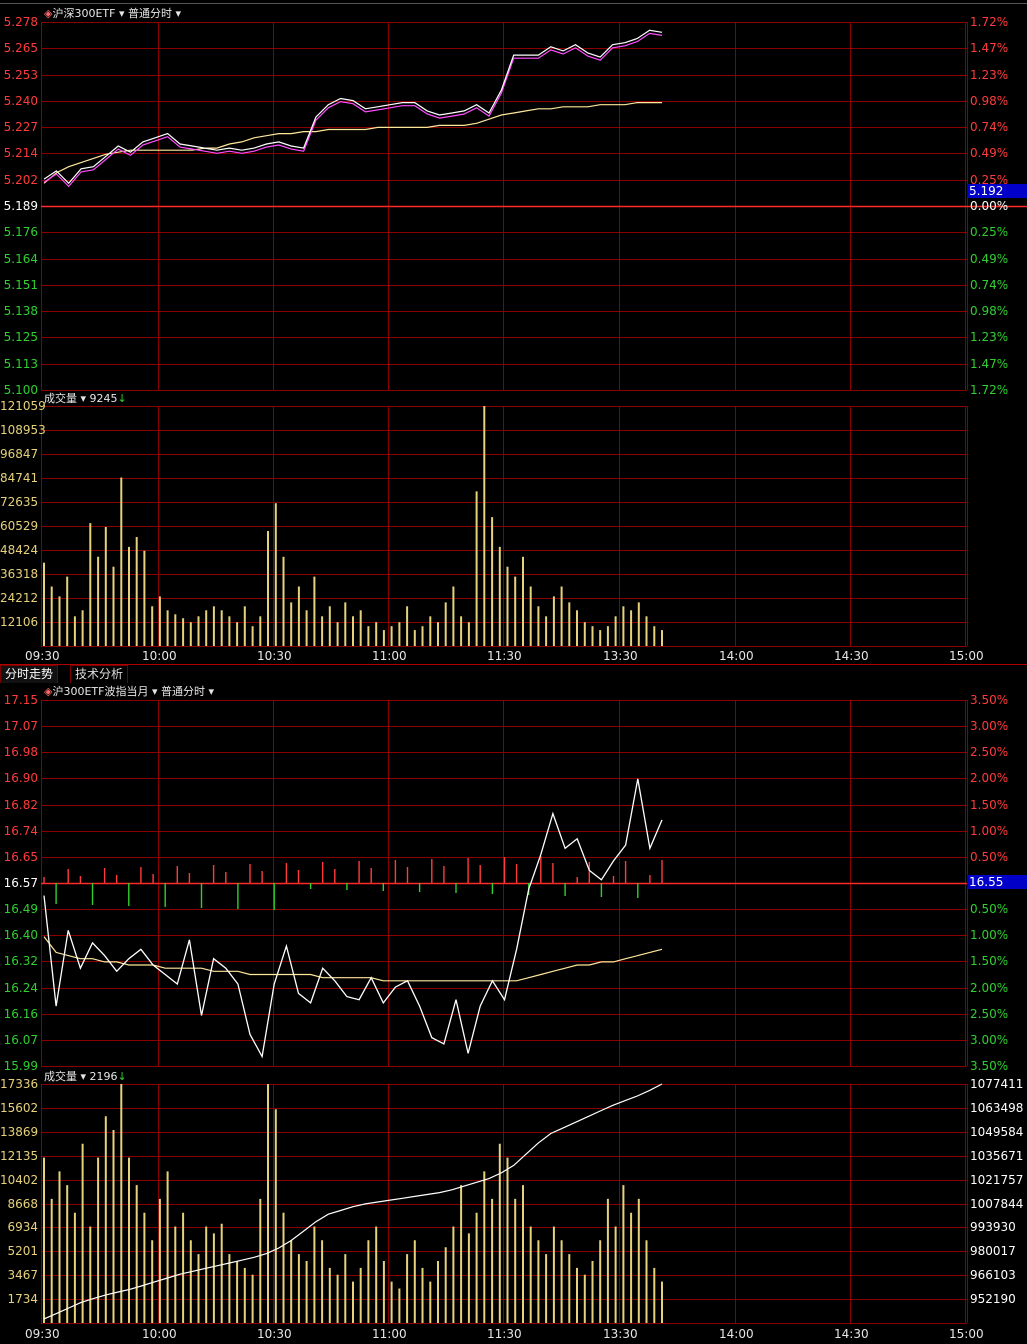  What do you see at coordinates (159, 1334) in the screenshot?
I see `bottom-time-label: 10:00` at bounding box center [159, 1334].